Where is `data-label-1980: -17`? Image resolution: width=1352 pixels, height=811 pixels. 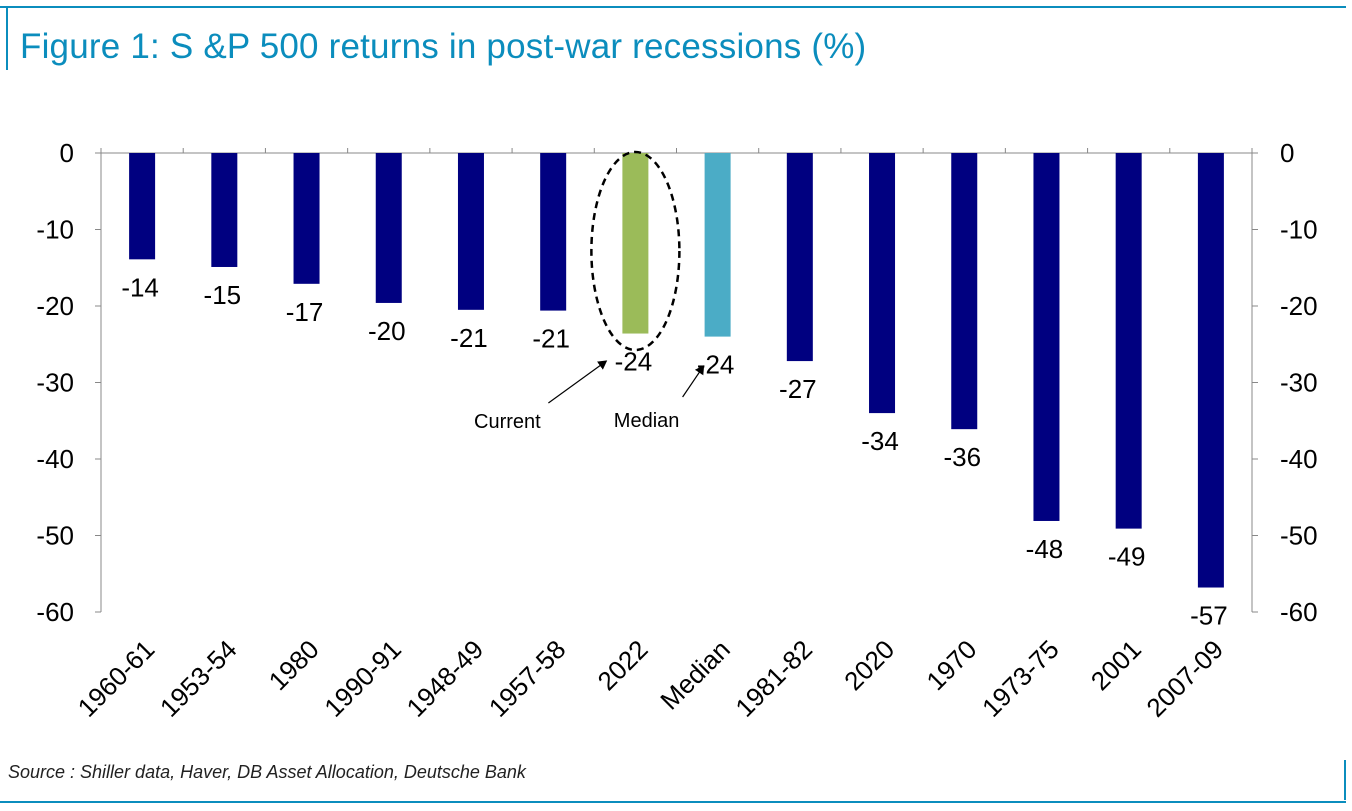
data-label-1980: -17 is located at coordinates (305, 312).